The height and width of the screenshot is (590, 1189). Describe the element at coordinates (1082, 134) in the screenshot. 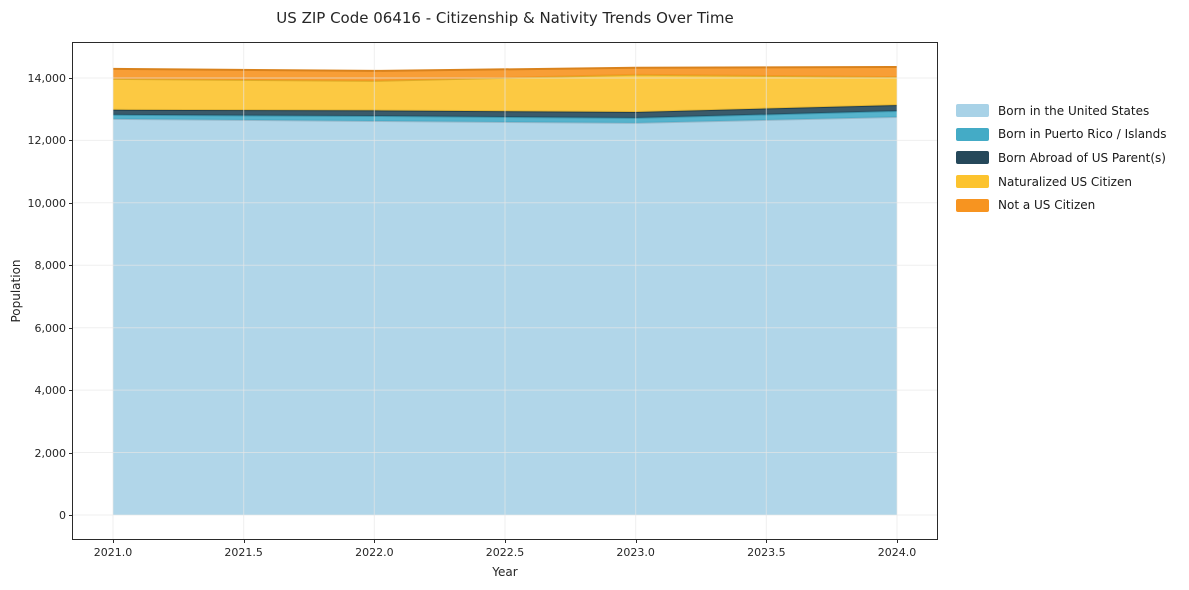

I see `legend-label: Born in Puerto Rico / Islands` at that location.